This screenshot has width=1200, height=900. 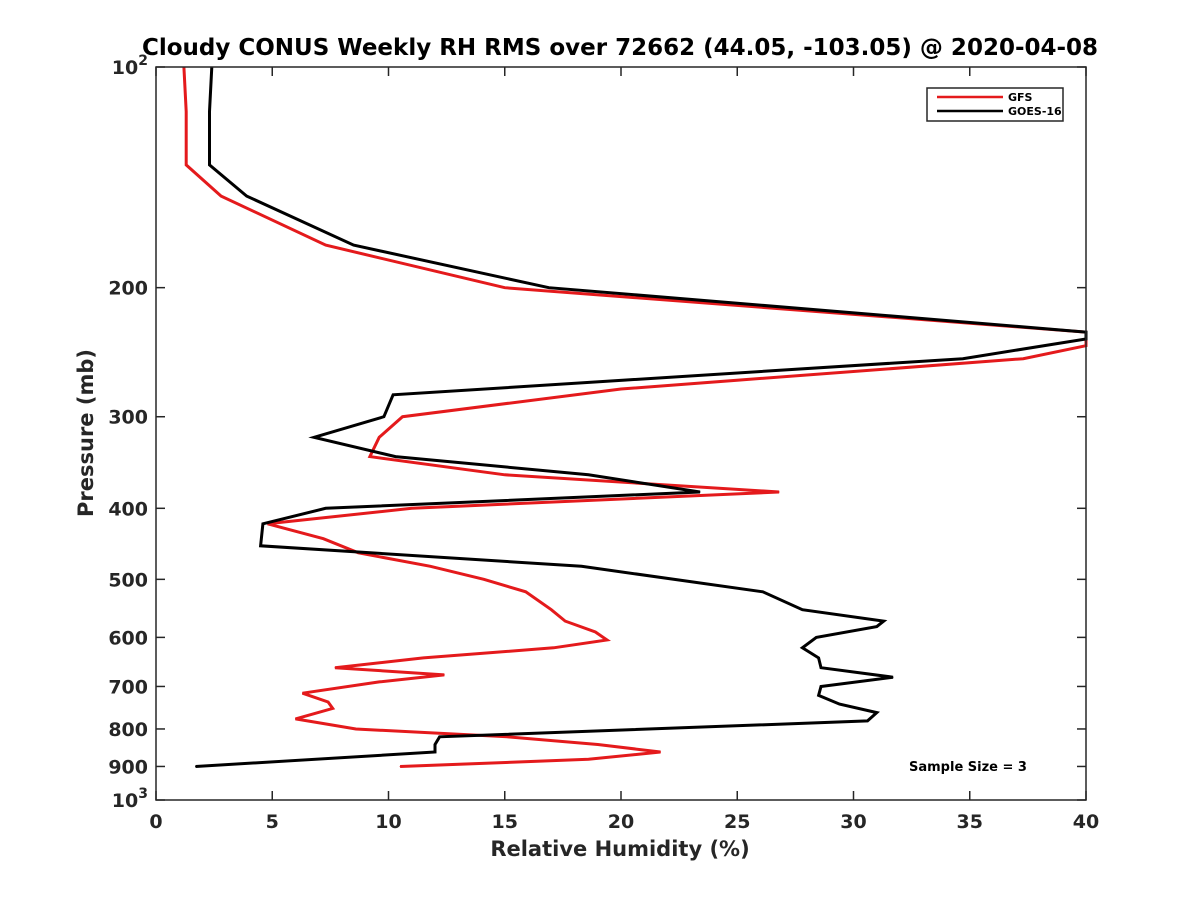 I want to click on y-tick-label-3: 400, so click(x=128, y=509).